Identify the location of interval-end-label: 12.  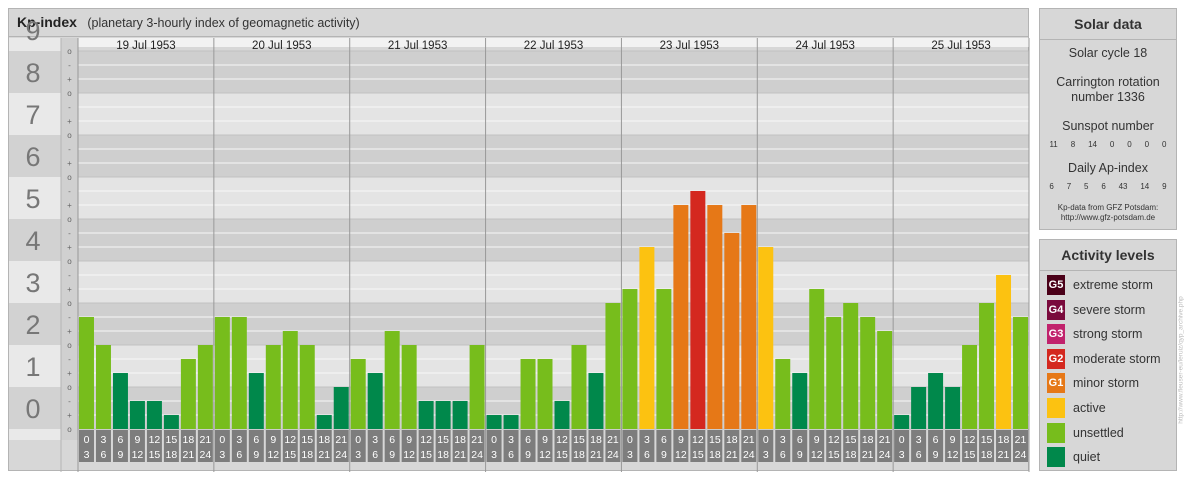
(409, 455).